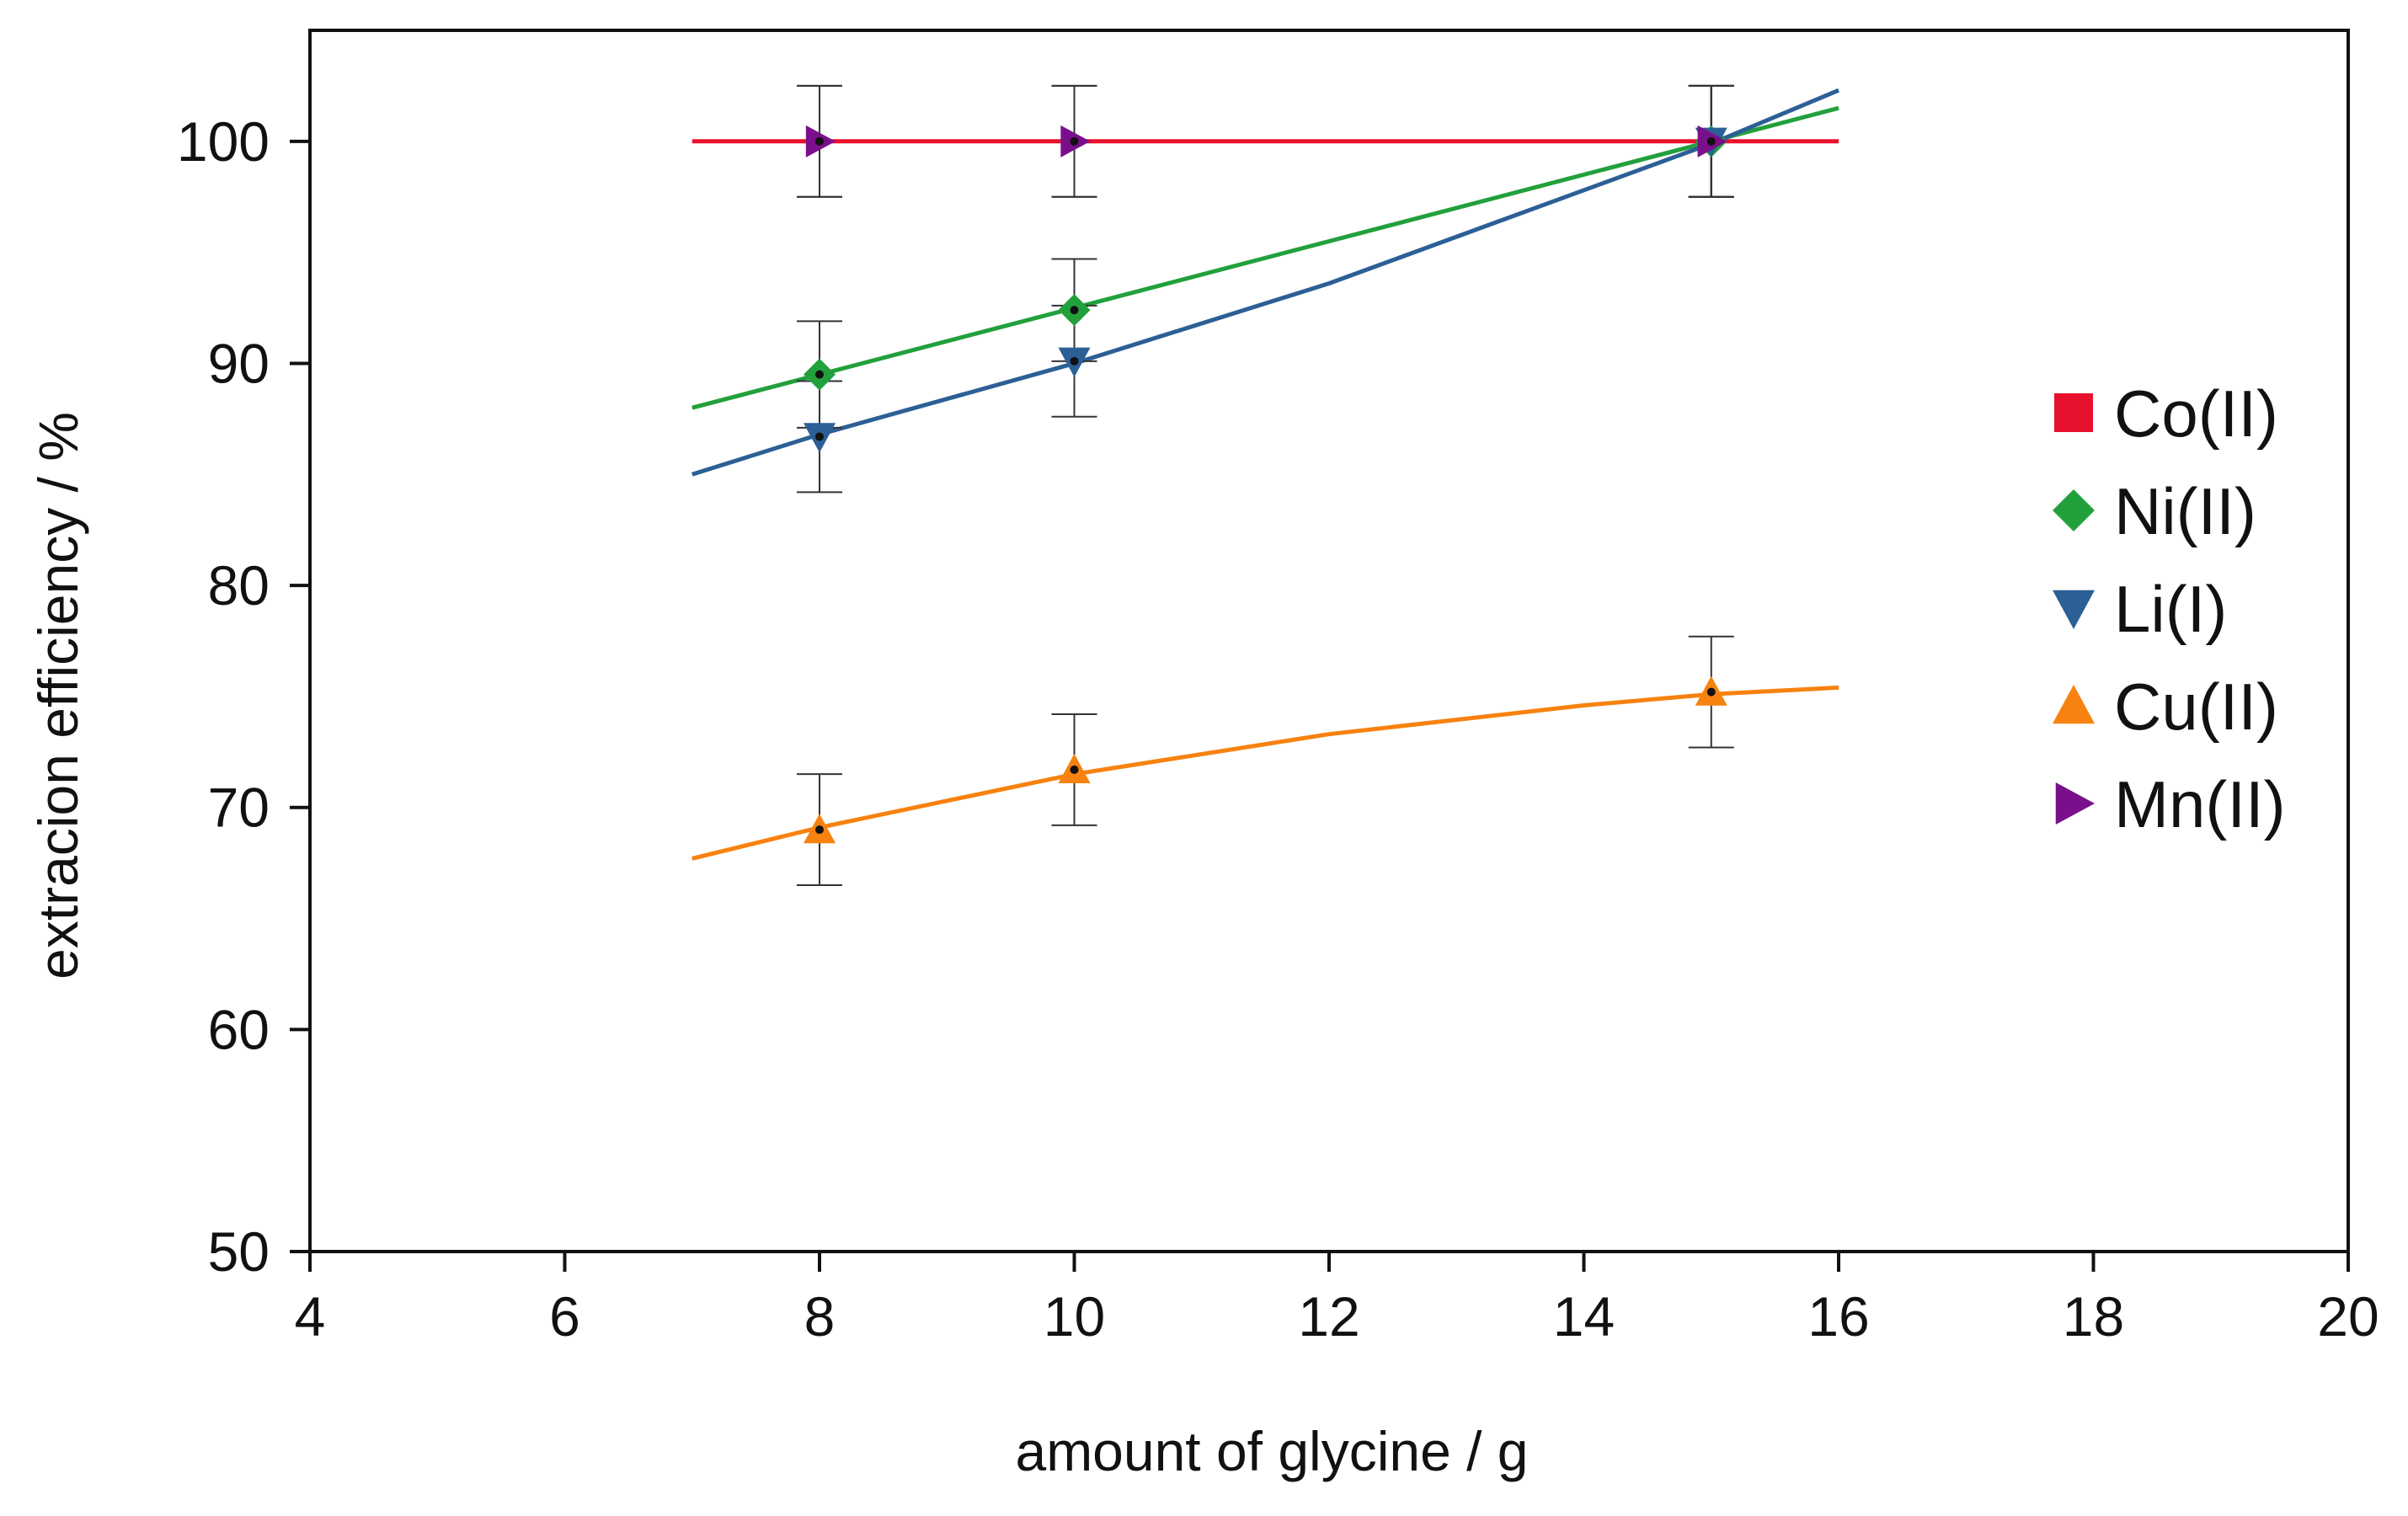 The width and height of the screenshot is (2408, 1516). I want to click on y-tick-label: 70, so click(239, 808).